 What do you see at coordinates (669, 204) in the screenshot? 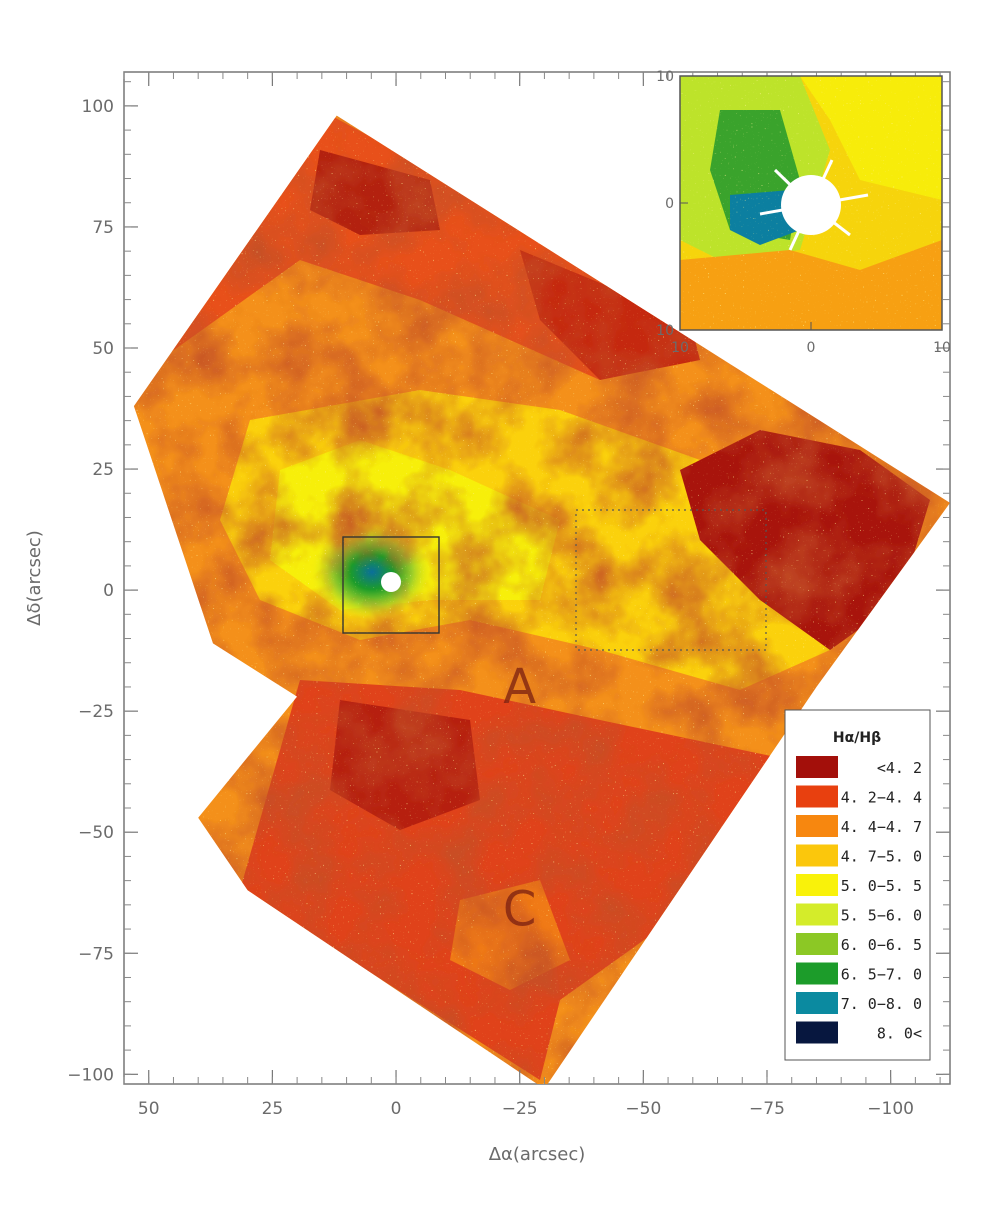
I see `inset-y-tick-label: 0` at bounding box center [669, 204].